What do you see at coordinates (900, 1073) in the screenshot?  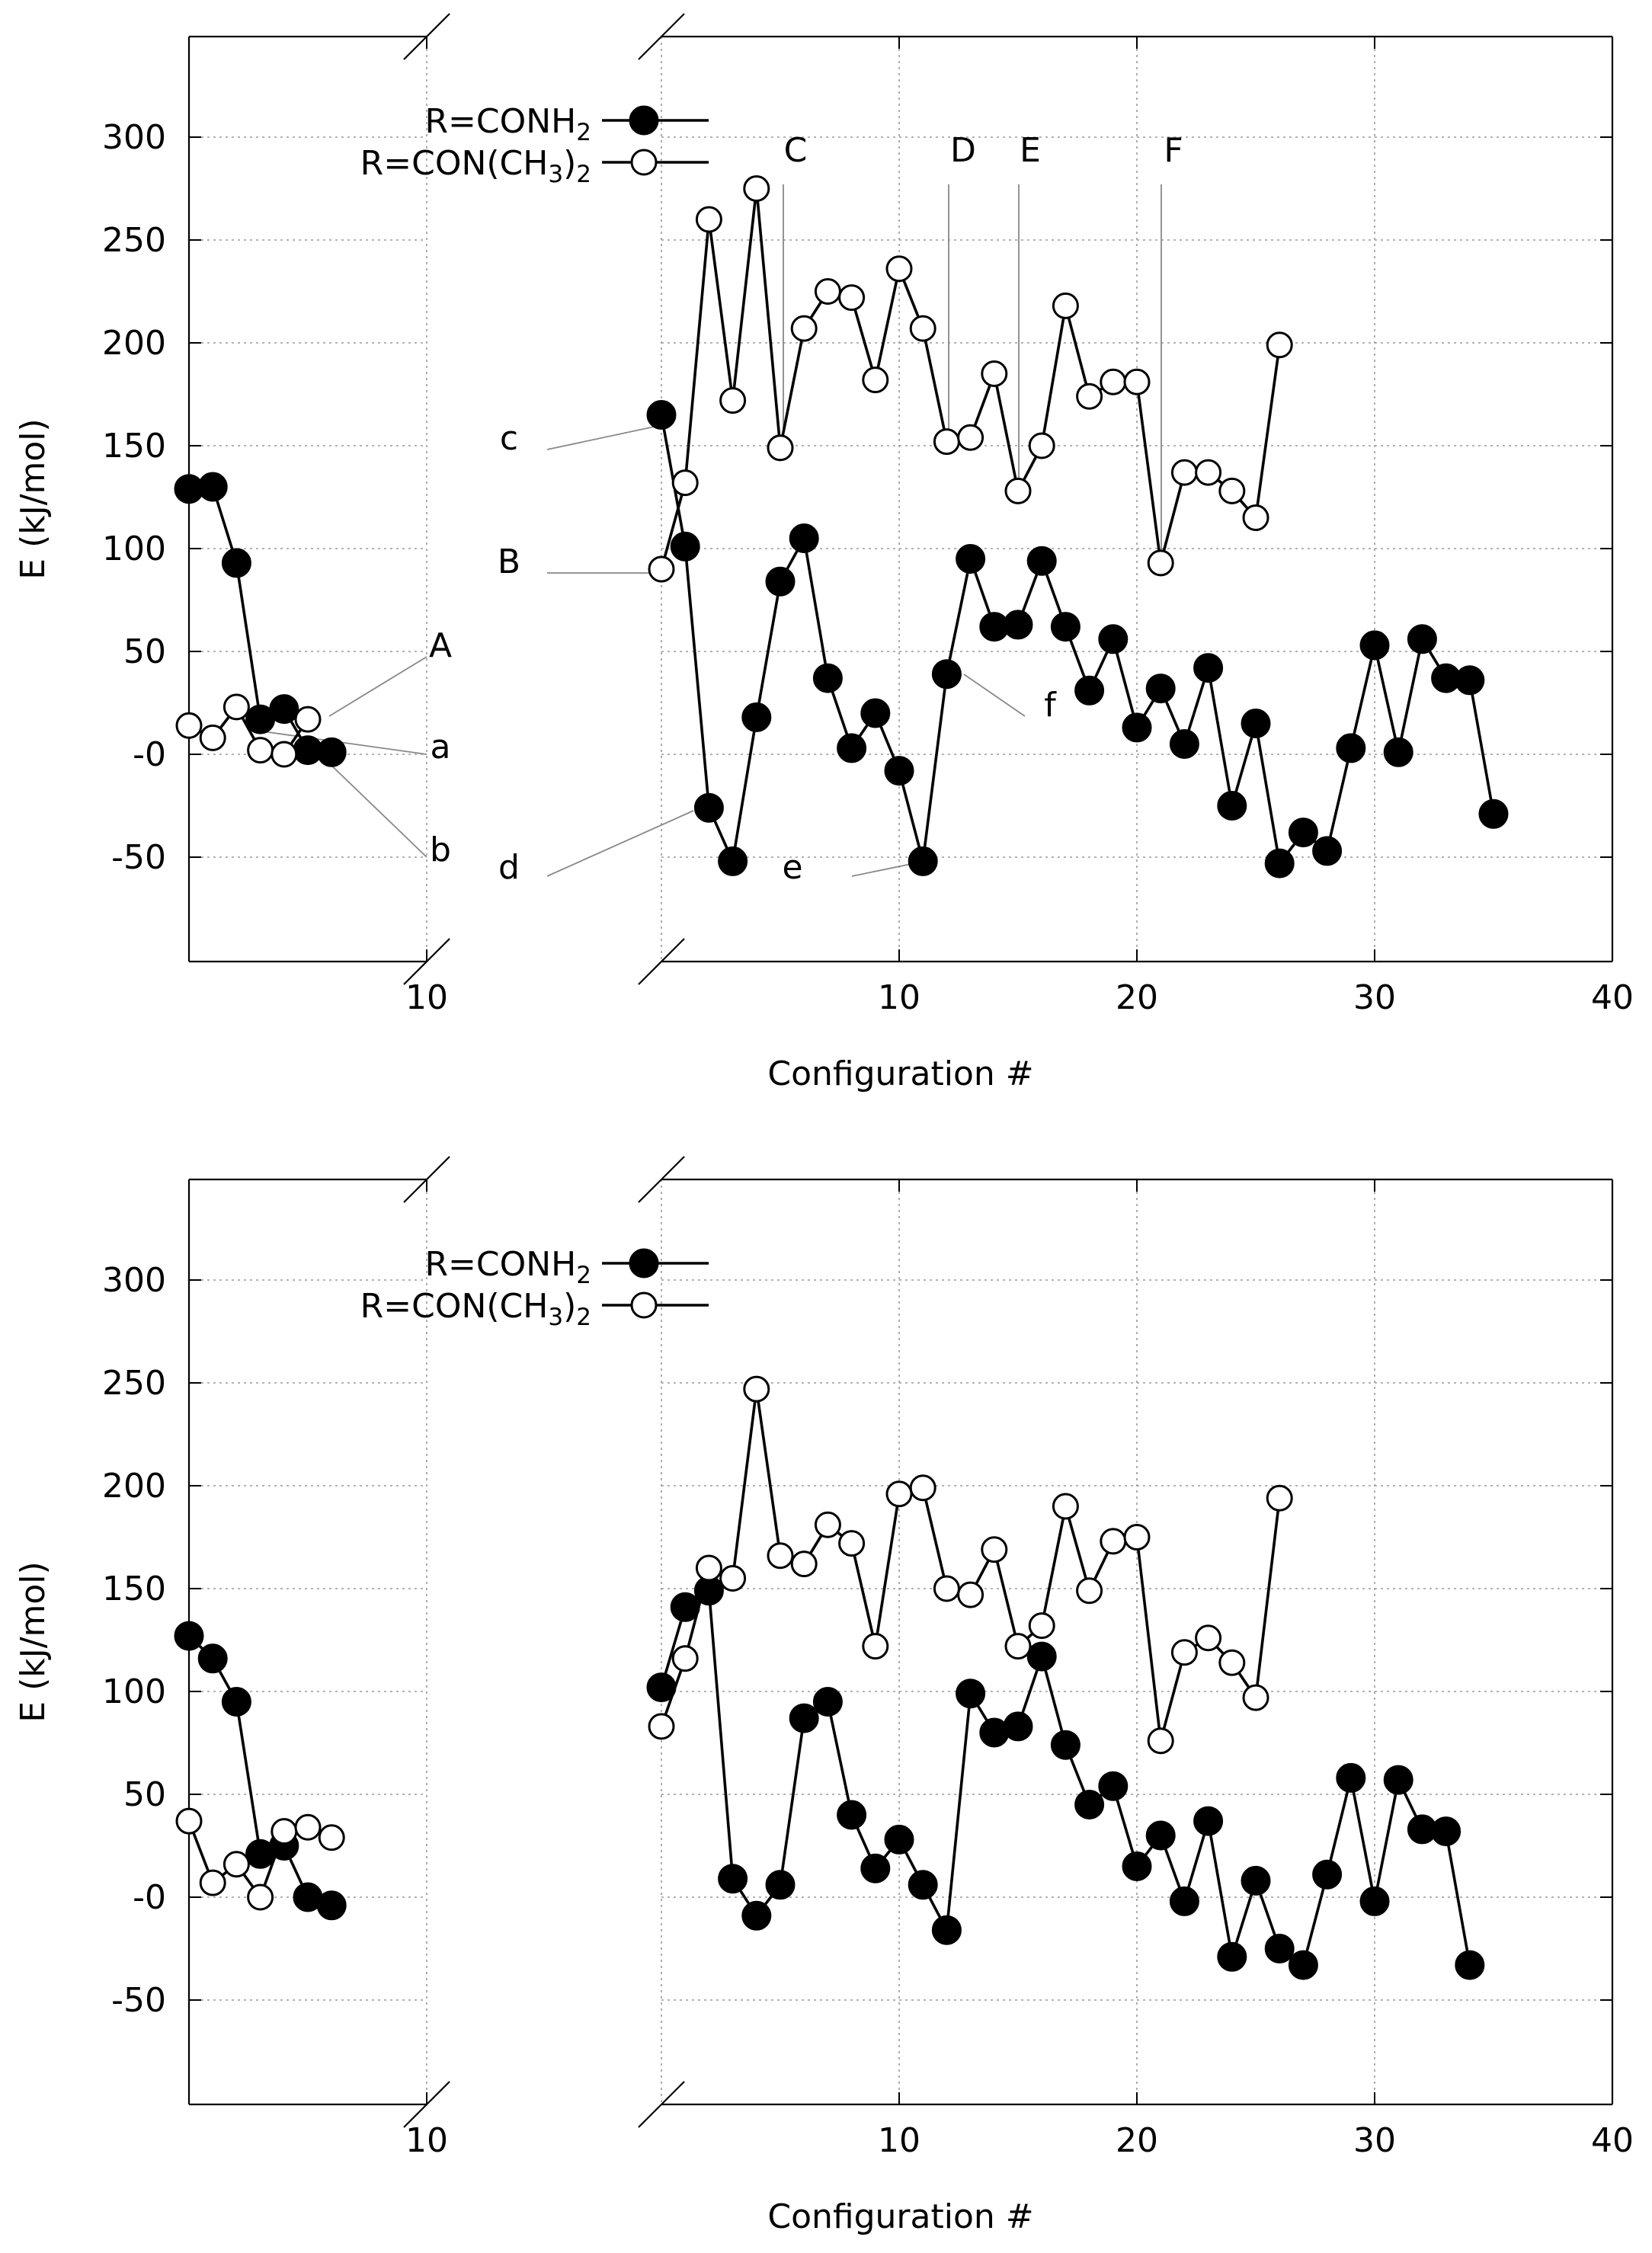 I see `x-axis-title: Configuration #` at bounding box center [900, 1073].